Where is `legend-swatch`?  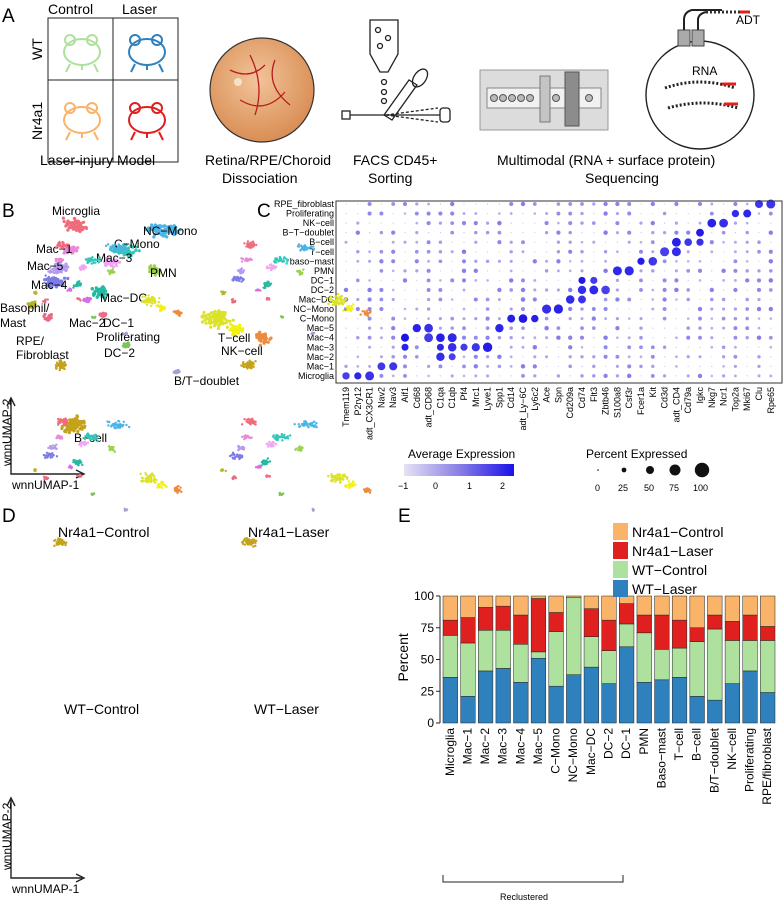
legend-swatch is located at coordinates (620, 569).